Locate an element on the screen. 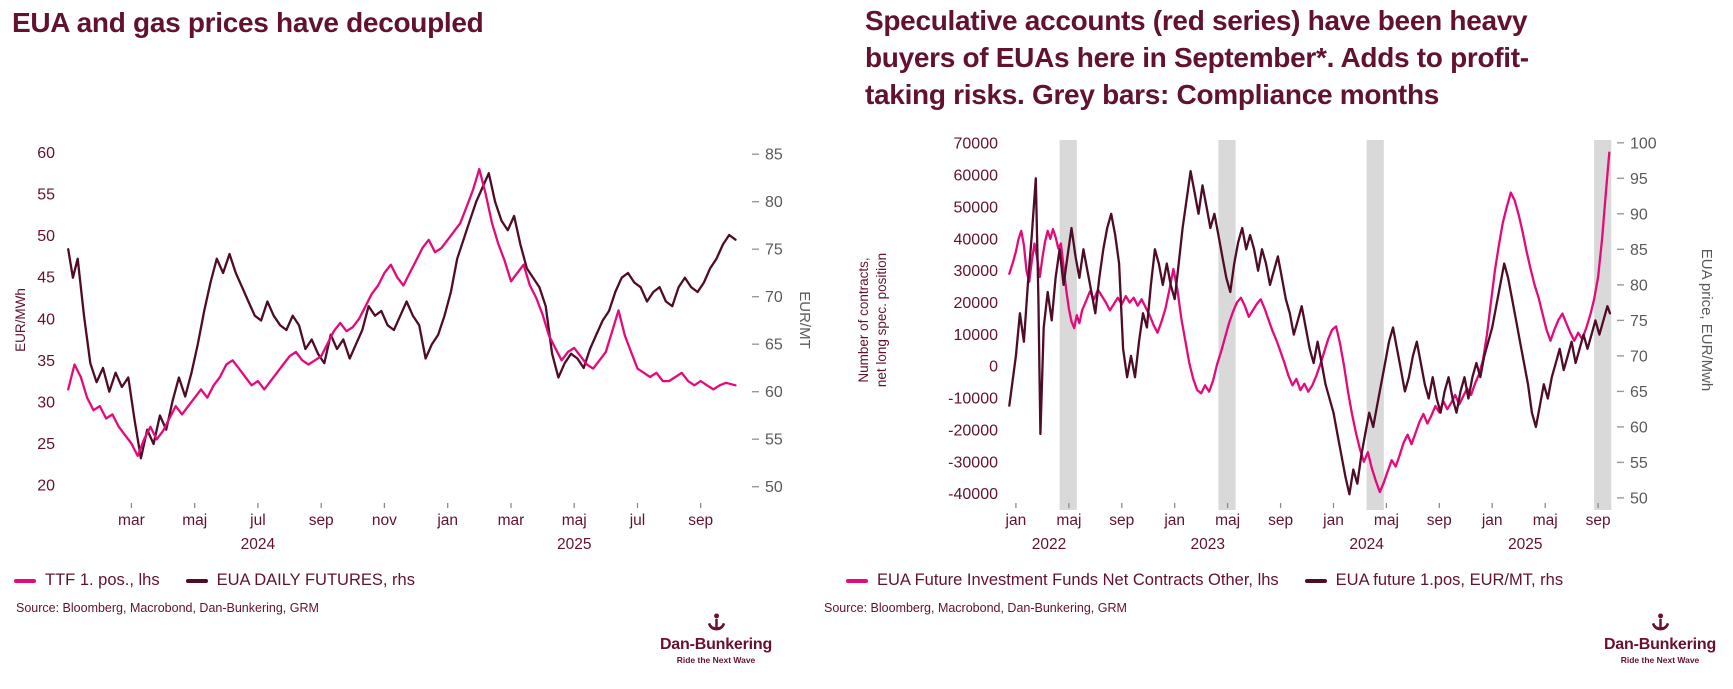 The image size is (1733, 689). svg-text: 45 is located at coordinates (46, 278).